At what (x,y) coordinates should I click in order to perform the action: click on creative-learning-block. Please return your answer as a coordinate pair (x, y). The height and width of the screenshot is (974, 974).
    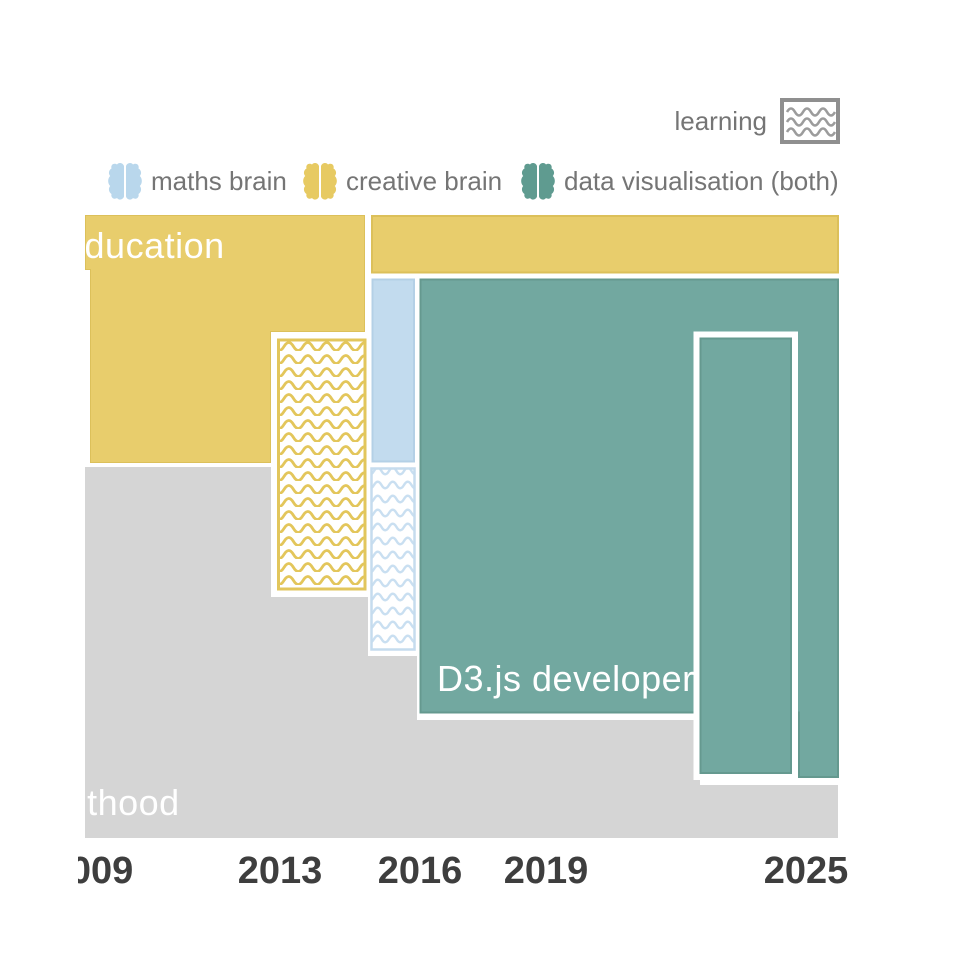
    Looking at the image, I should click on (322, 464).